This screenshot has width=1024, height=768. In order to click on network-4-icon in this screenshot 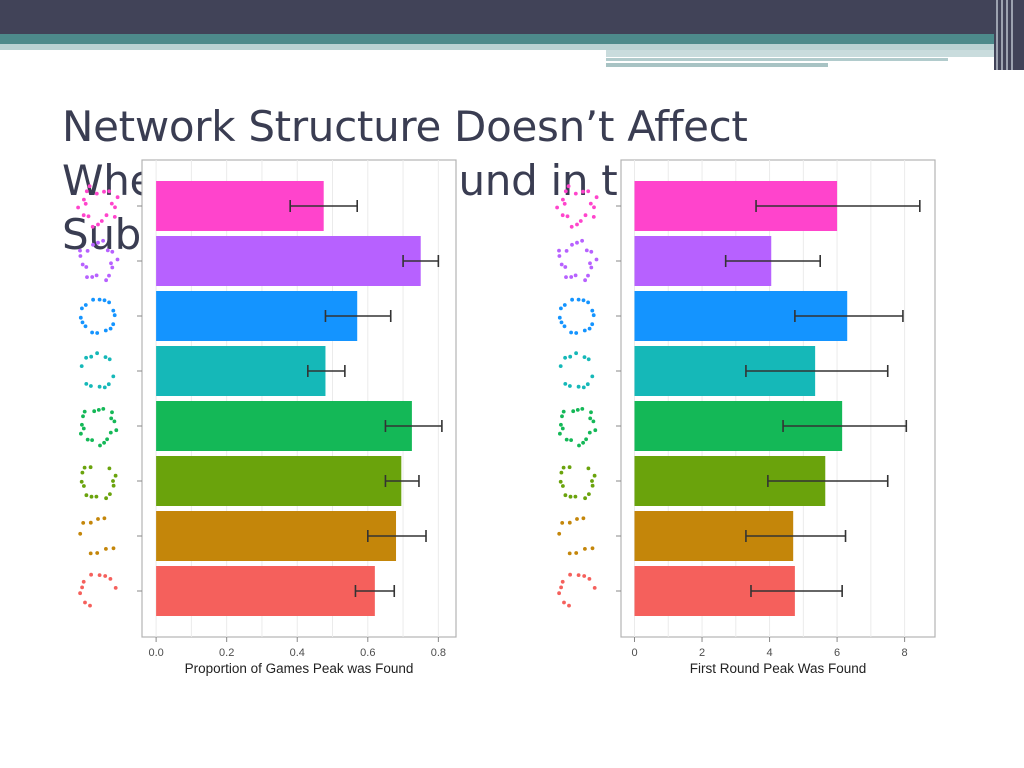, I will do `click(576, 370)`.